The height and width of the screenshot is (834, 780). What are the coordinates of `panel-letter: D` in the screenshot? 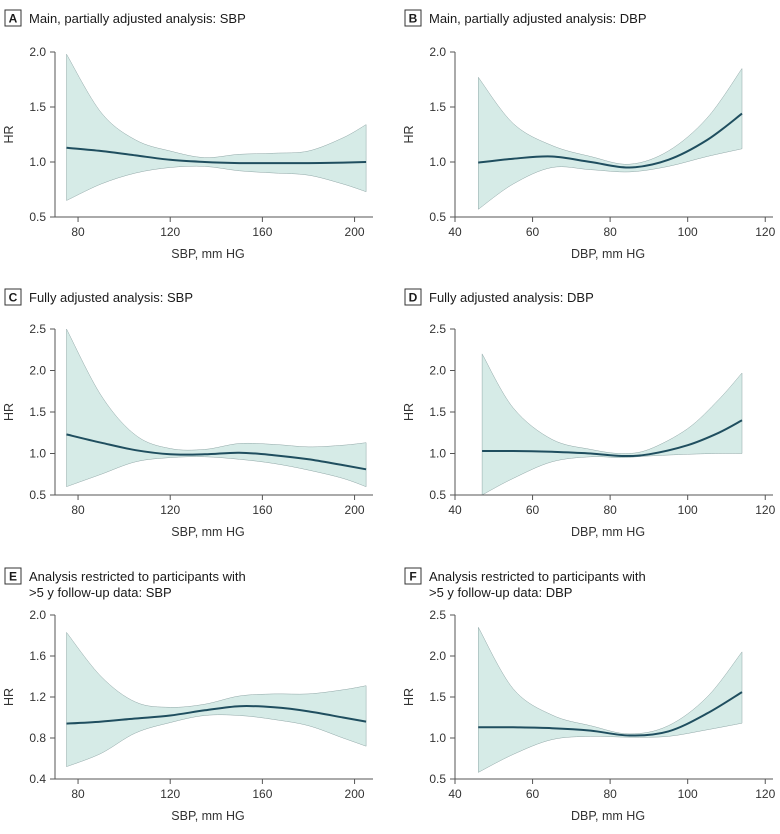 It's located at (413, 298).